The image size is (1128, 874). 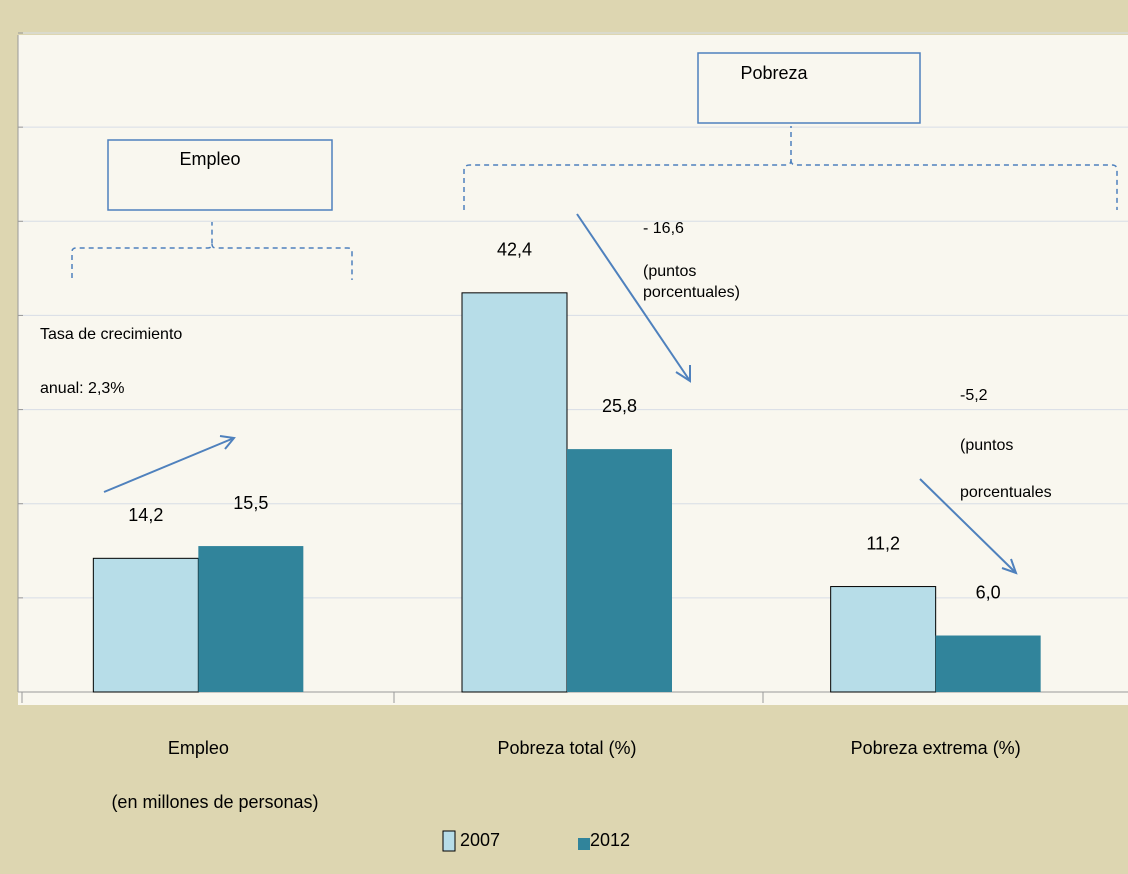 I want to click on annotation: - 16,6, so click(x=663, y=228).